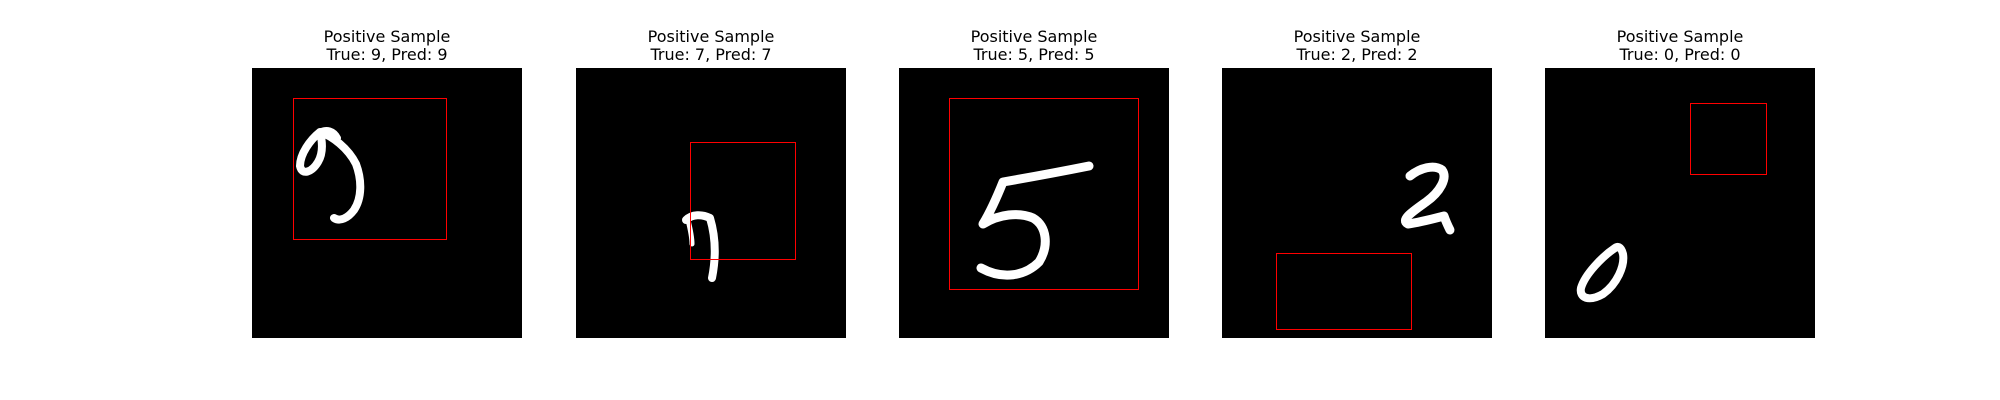  I want to click on sample-panel-2: Positive Sample True: 7, Pred: 7, so click(711, 170).